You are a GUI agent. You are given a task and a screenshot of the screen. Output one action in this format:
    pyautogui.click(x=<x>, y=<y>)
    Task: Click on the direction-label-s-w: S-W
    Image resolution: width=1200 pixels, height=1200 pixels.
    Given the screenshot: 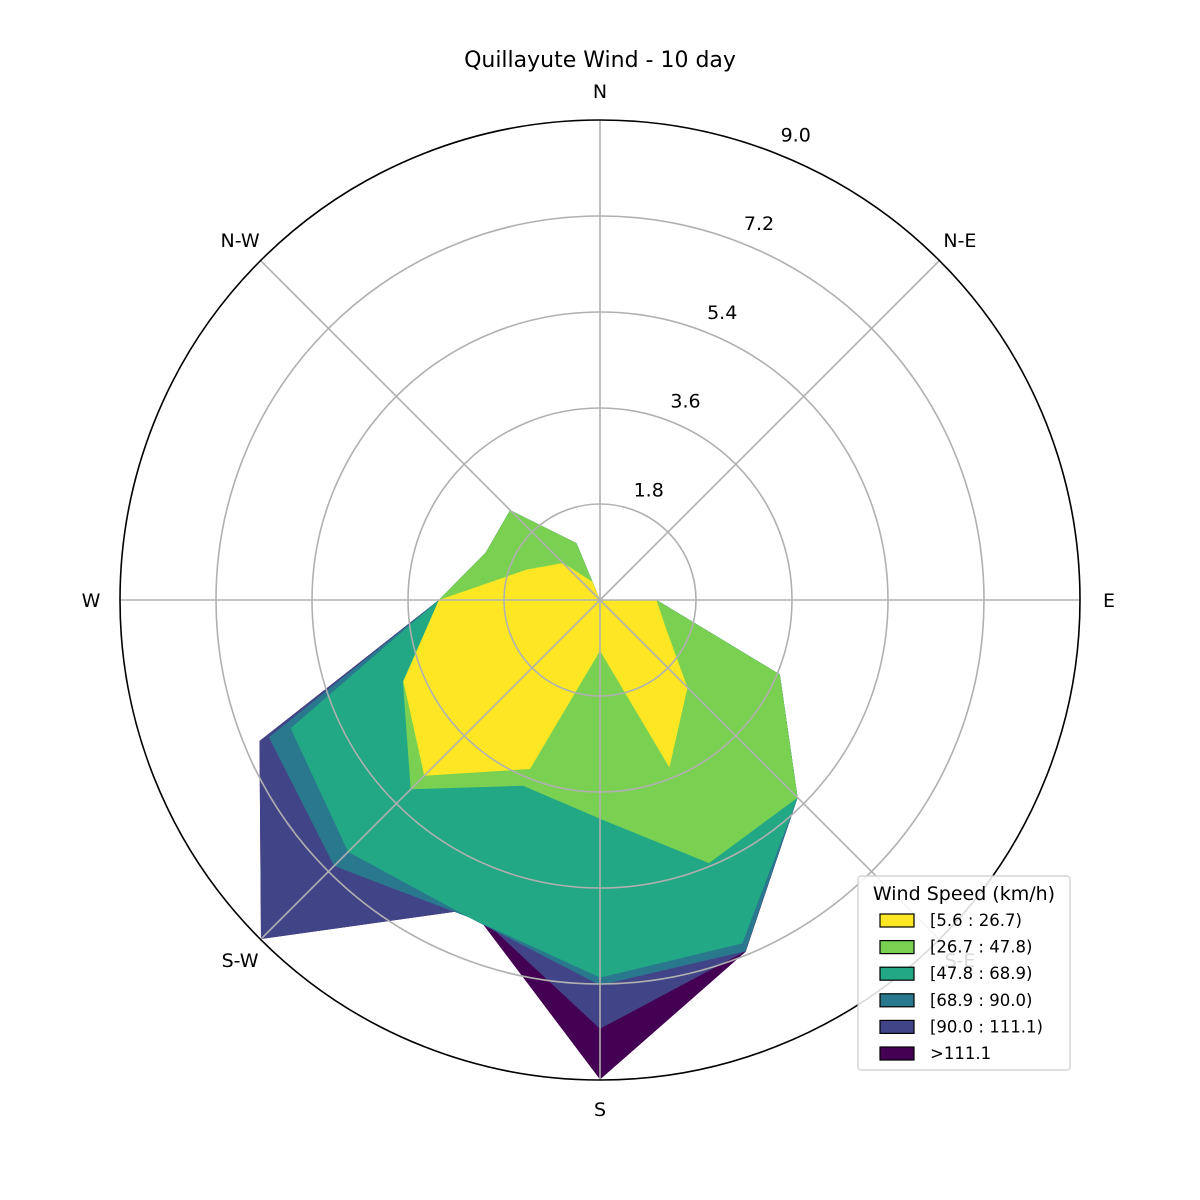 What is the action you would take?
    pyautogui.click(x=240, y=961)
    